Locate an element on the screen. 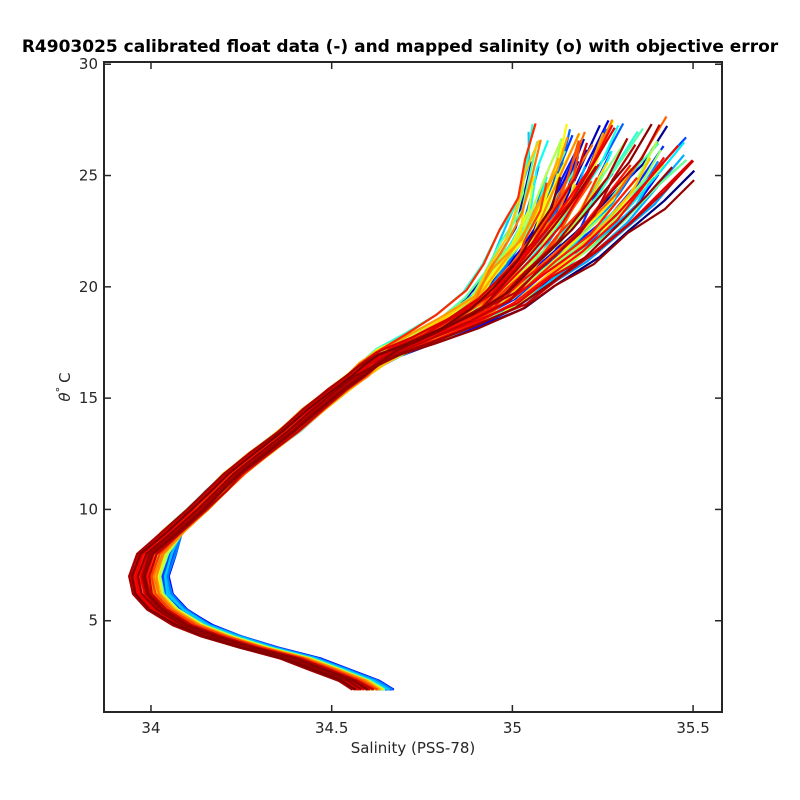  y-tick-label: 30 is located at coordinates (88, 64).